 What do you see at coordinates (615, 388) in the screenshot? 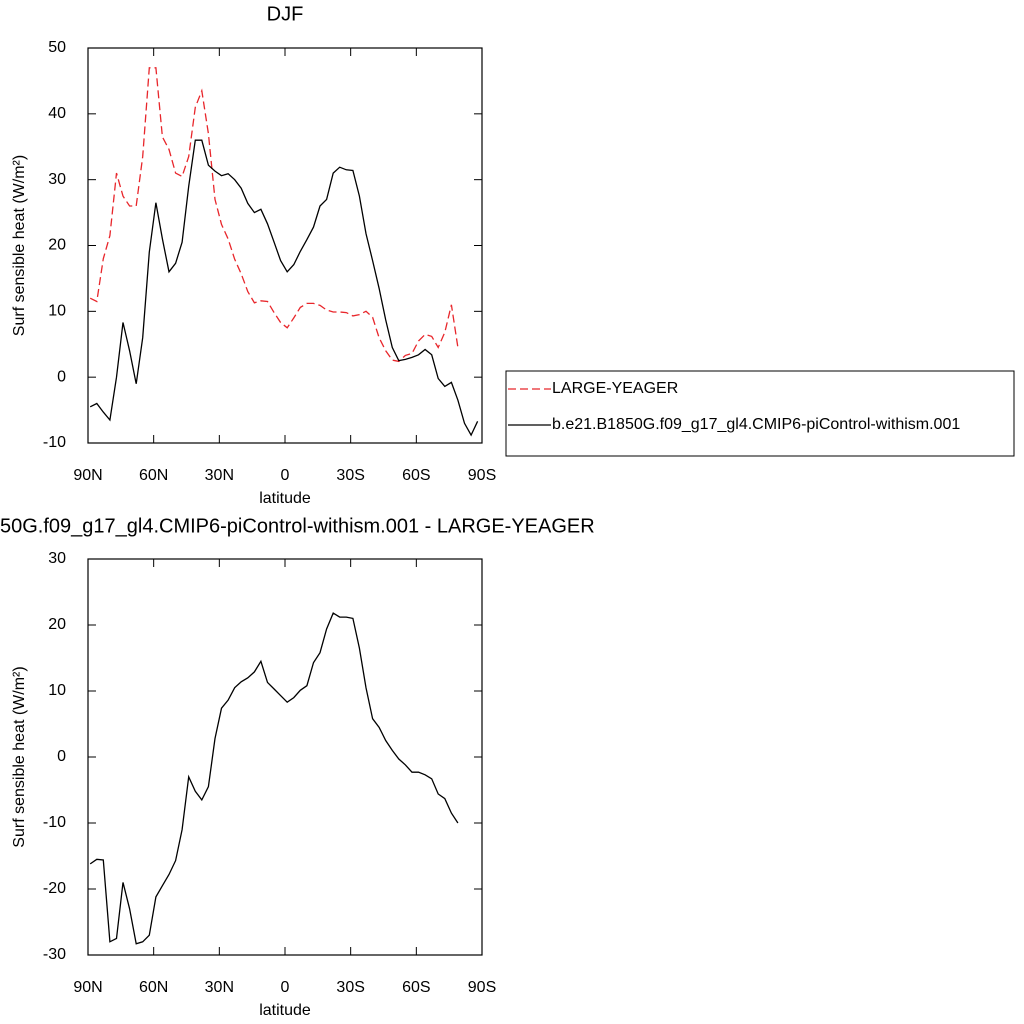
I see `legend-label: LARGE-YEAGER` at bounding box center [615, 388].